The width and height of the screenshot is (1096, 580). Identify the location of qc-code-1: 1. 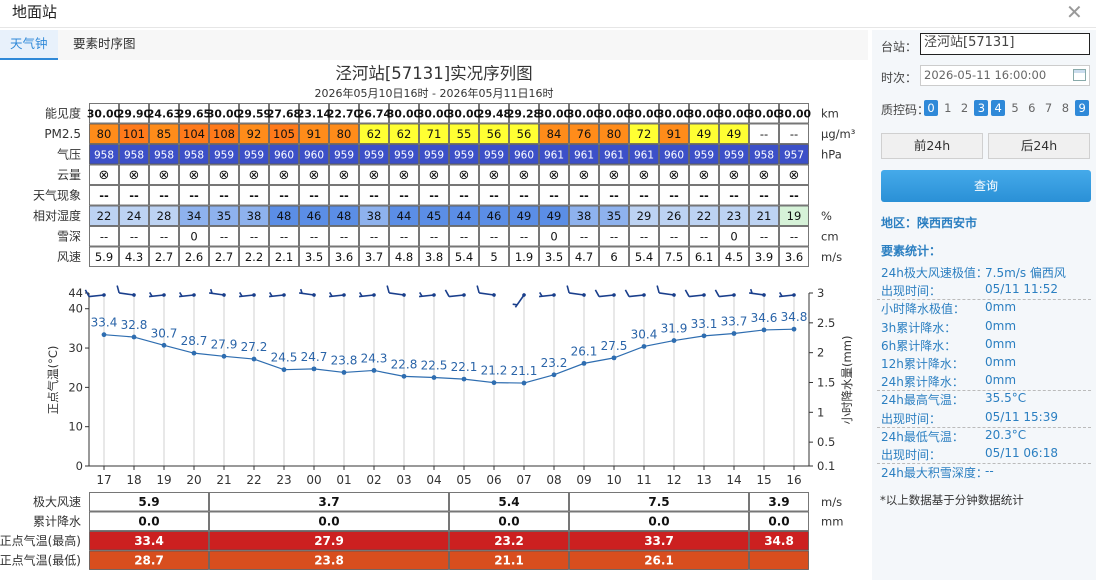
(948, 108).